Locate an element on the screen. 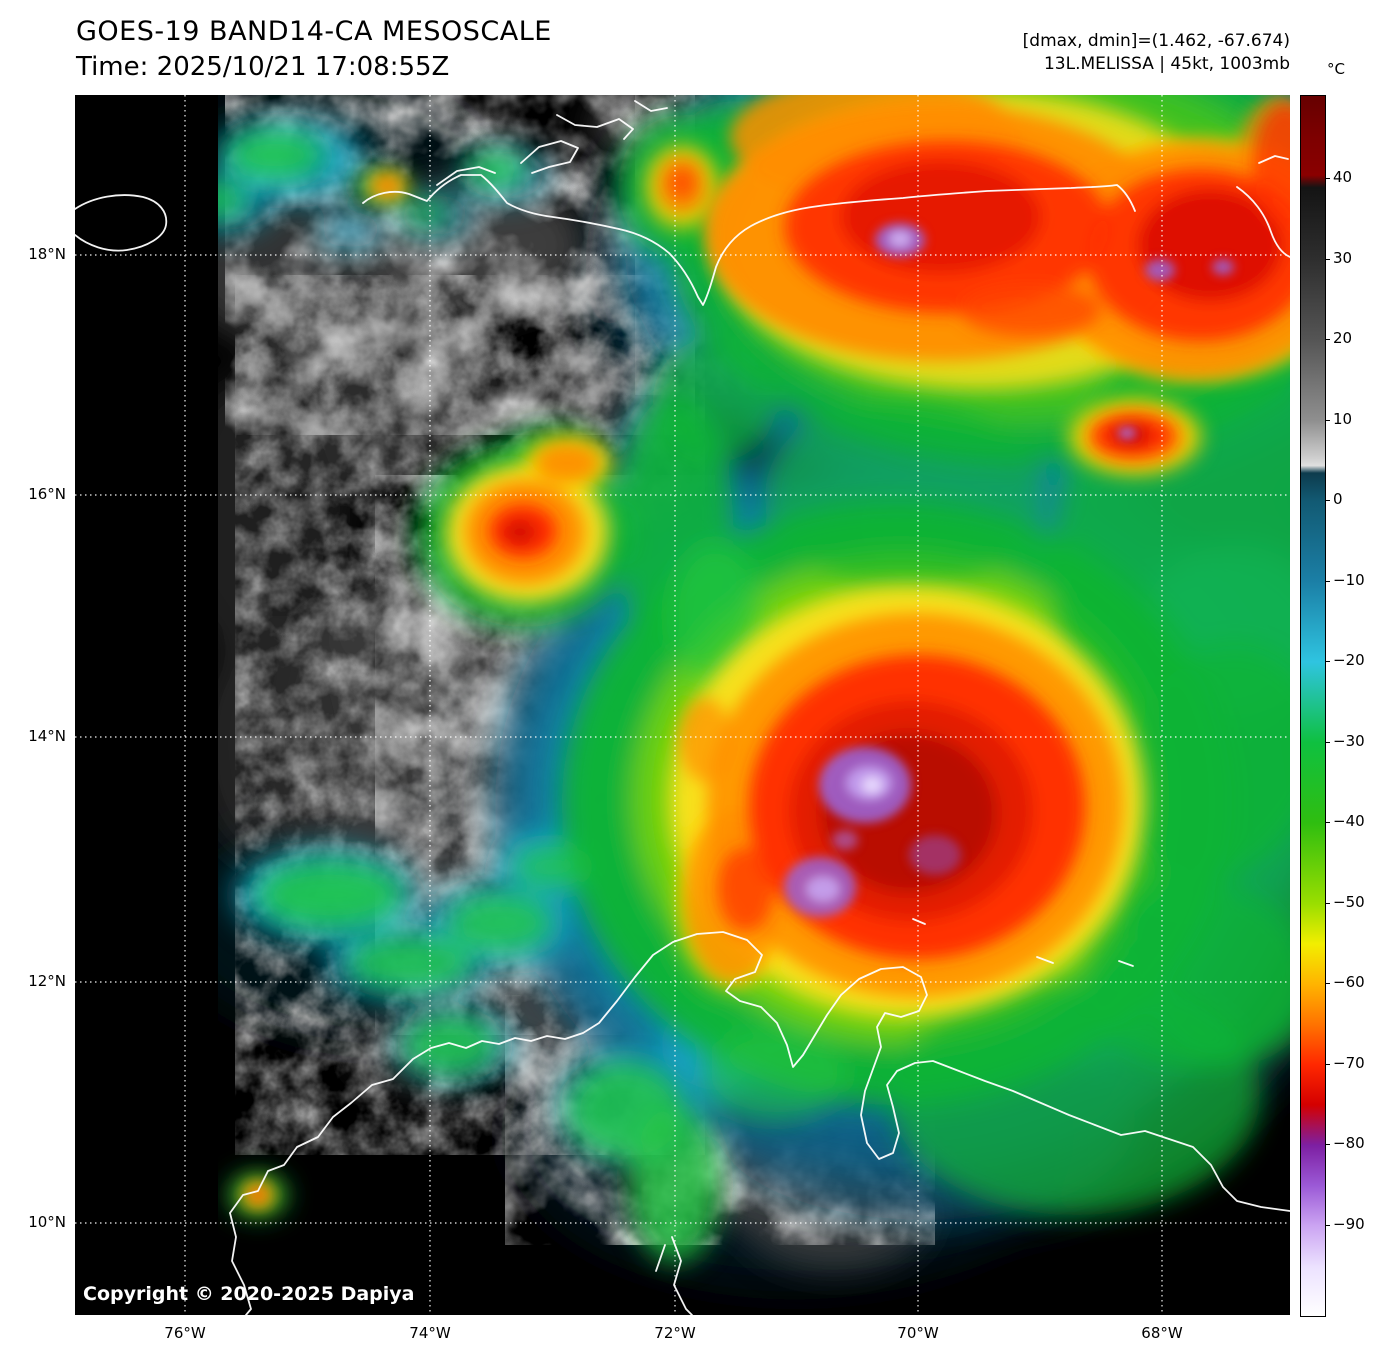 This screenshot has width=1390, height=1359. island-curacao is located at coordinates (1045, 960).